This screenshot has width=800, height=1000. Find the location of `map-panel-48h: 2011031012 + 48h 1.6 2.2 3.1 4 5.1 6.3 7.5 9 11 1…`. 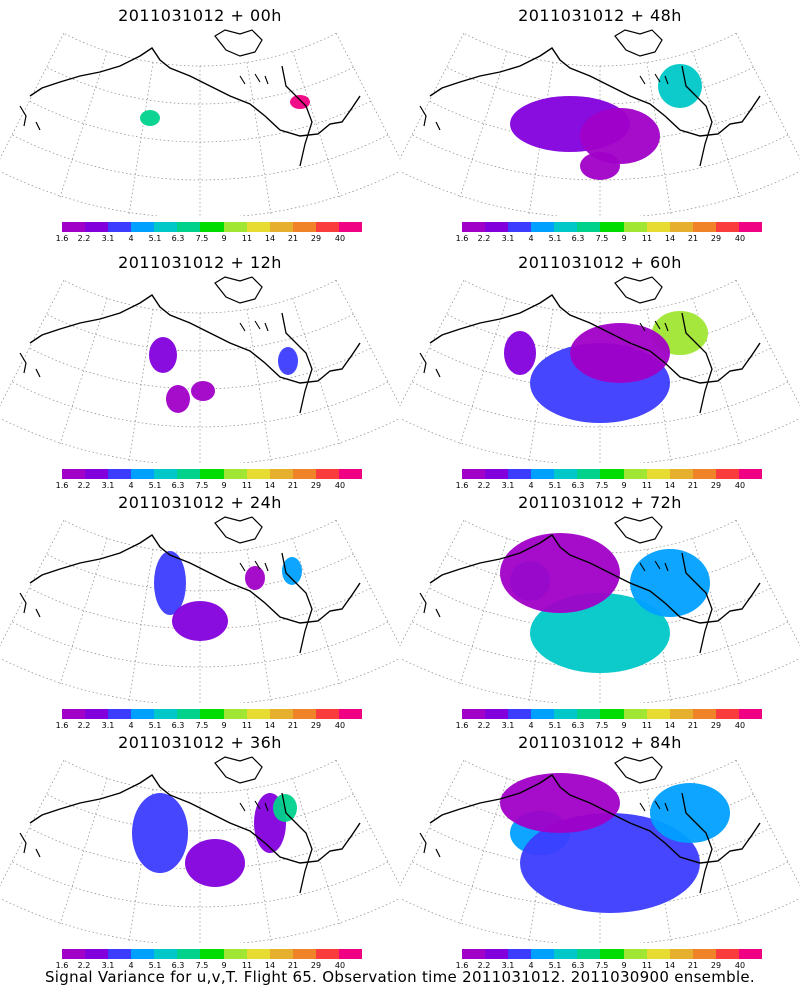

map-panel-48h: 2011031012 + 48h 1.6 2.2 3.1 4 5.1 6.3 7.5 9 11 1… is located at coordinates (600, 121).